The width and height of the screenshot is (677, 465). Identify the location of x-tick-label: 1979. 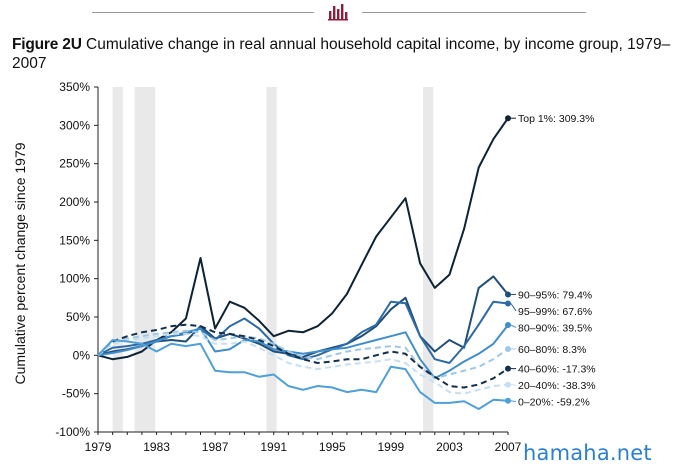
(98, 447).